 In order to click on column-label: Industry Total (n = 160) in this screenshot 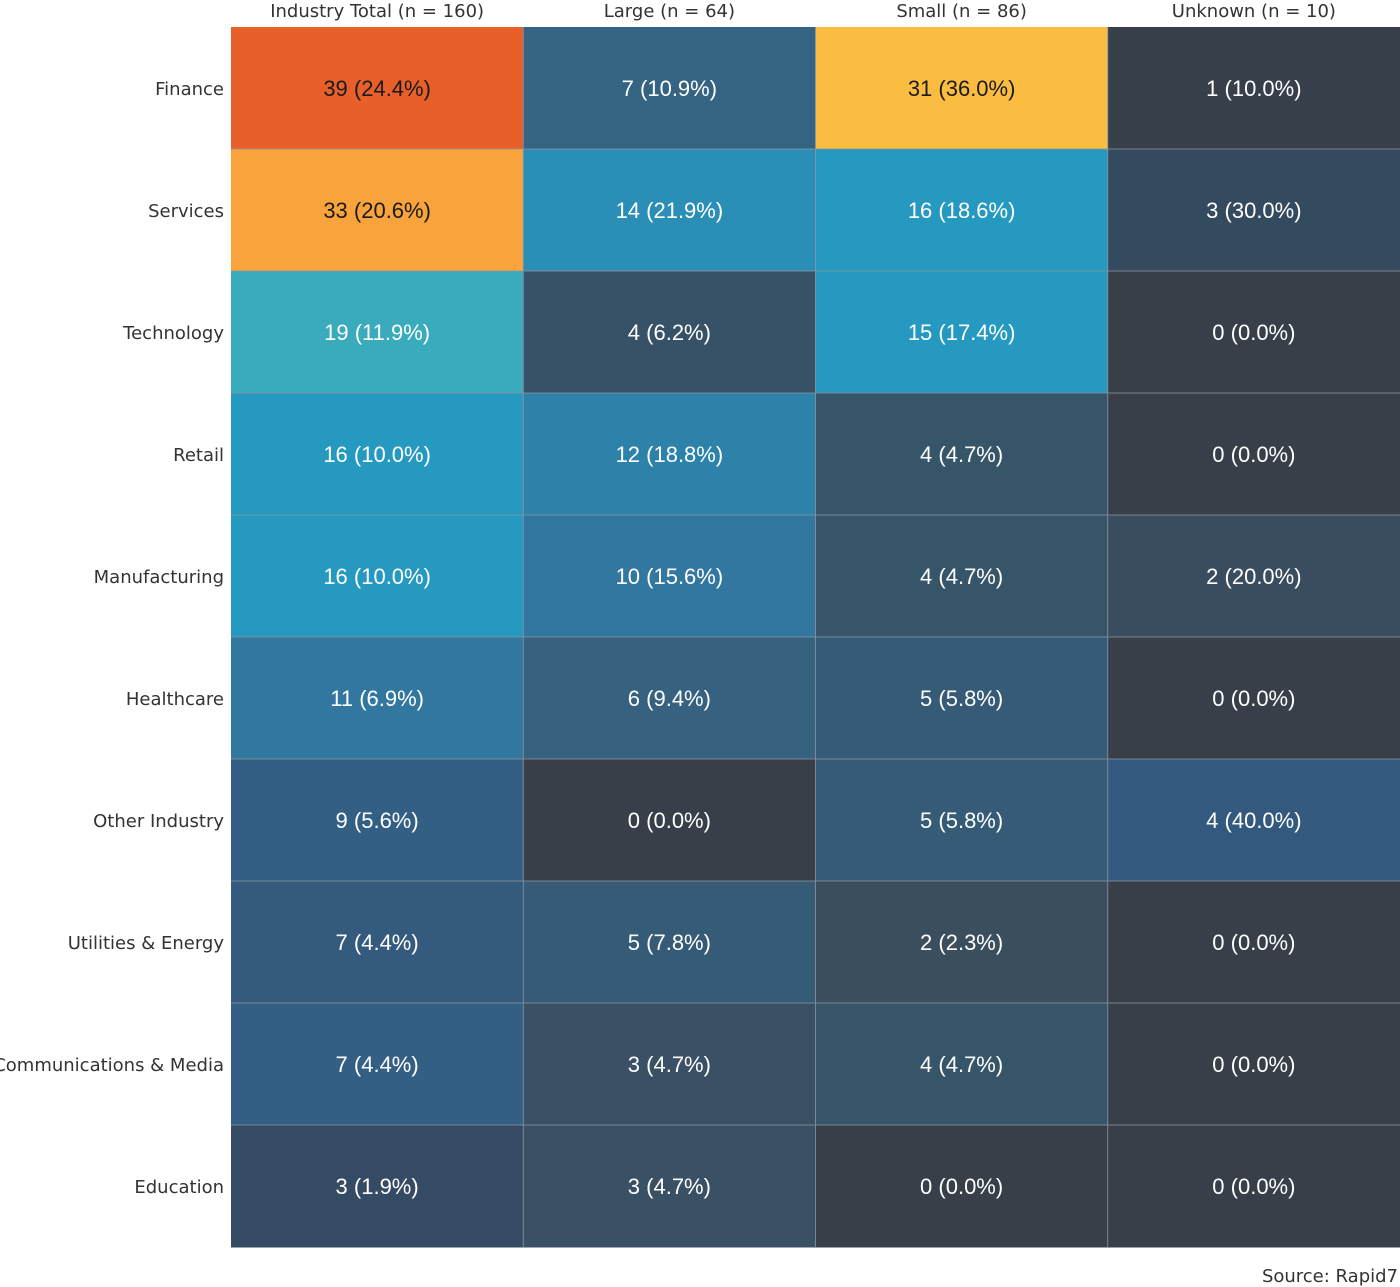, I will do `click(377, 11)`.